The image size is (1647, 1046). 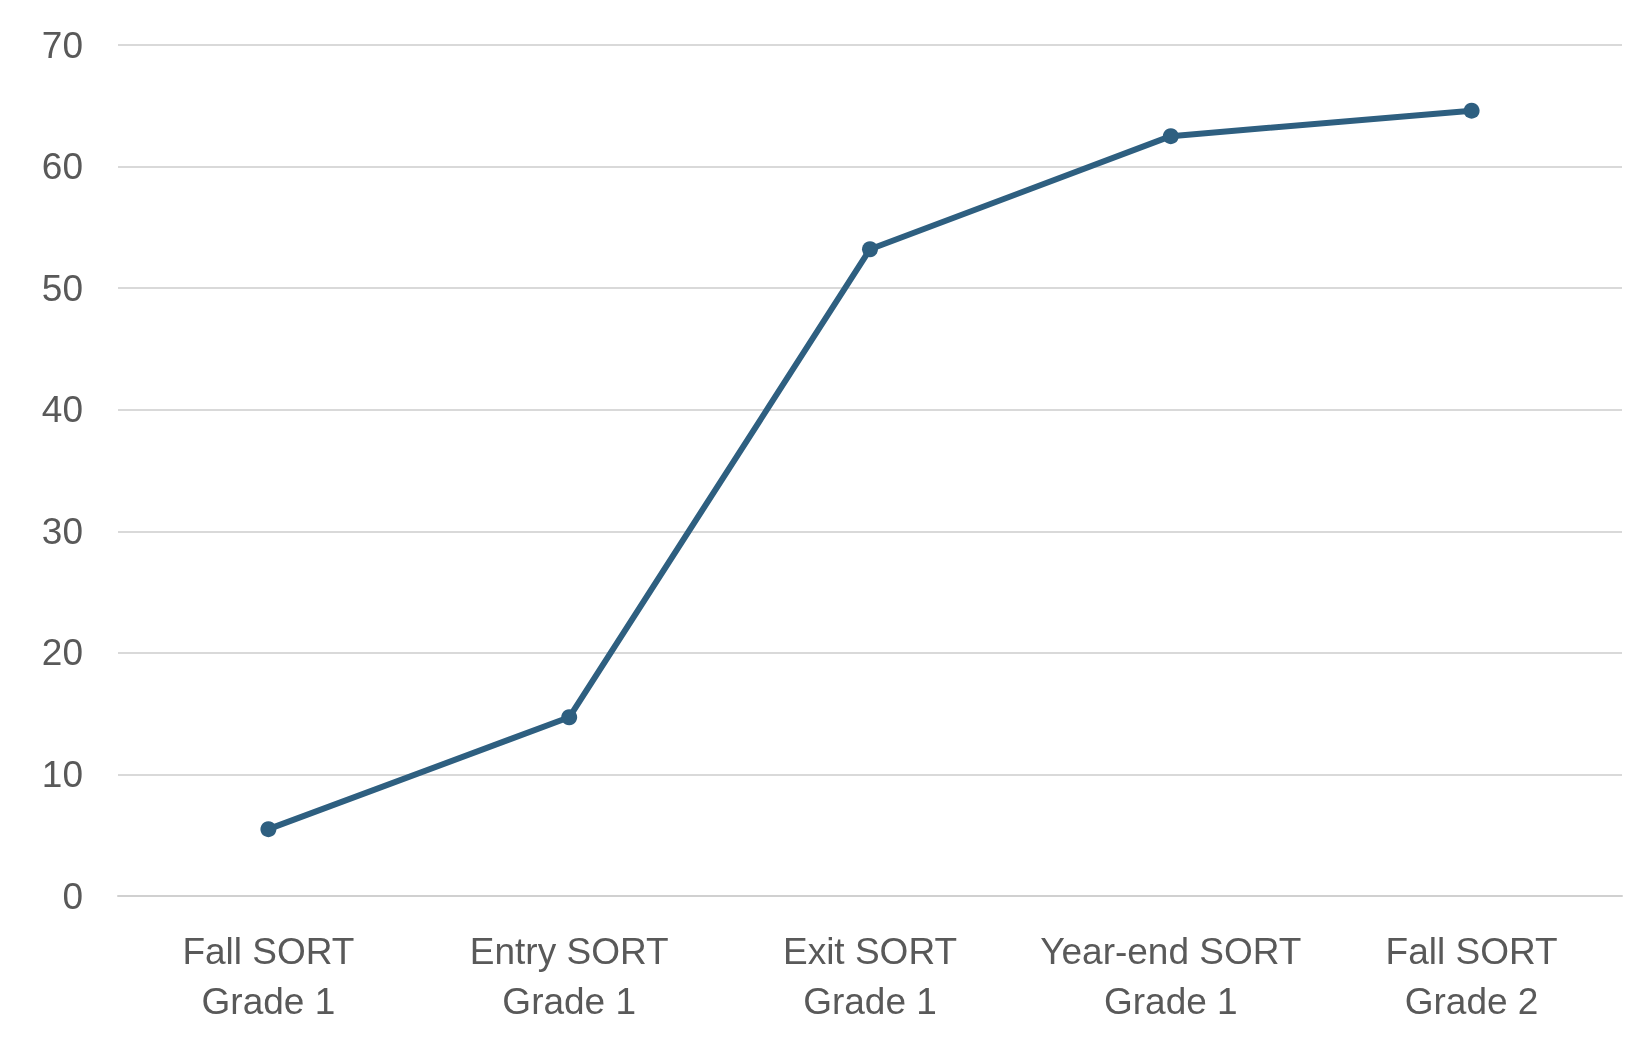 I want to click on y-tick-label: 40, so click(x=62, y=410).